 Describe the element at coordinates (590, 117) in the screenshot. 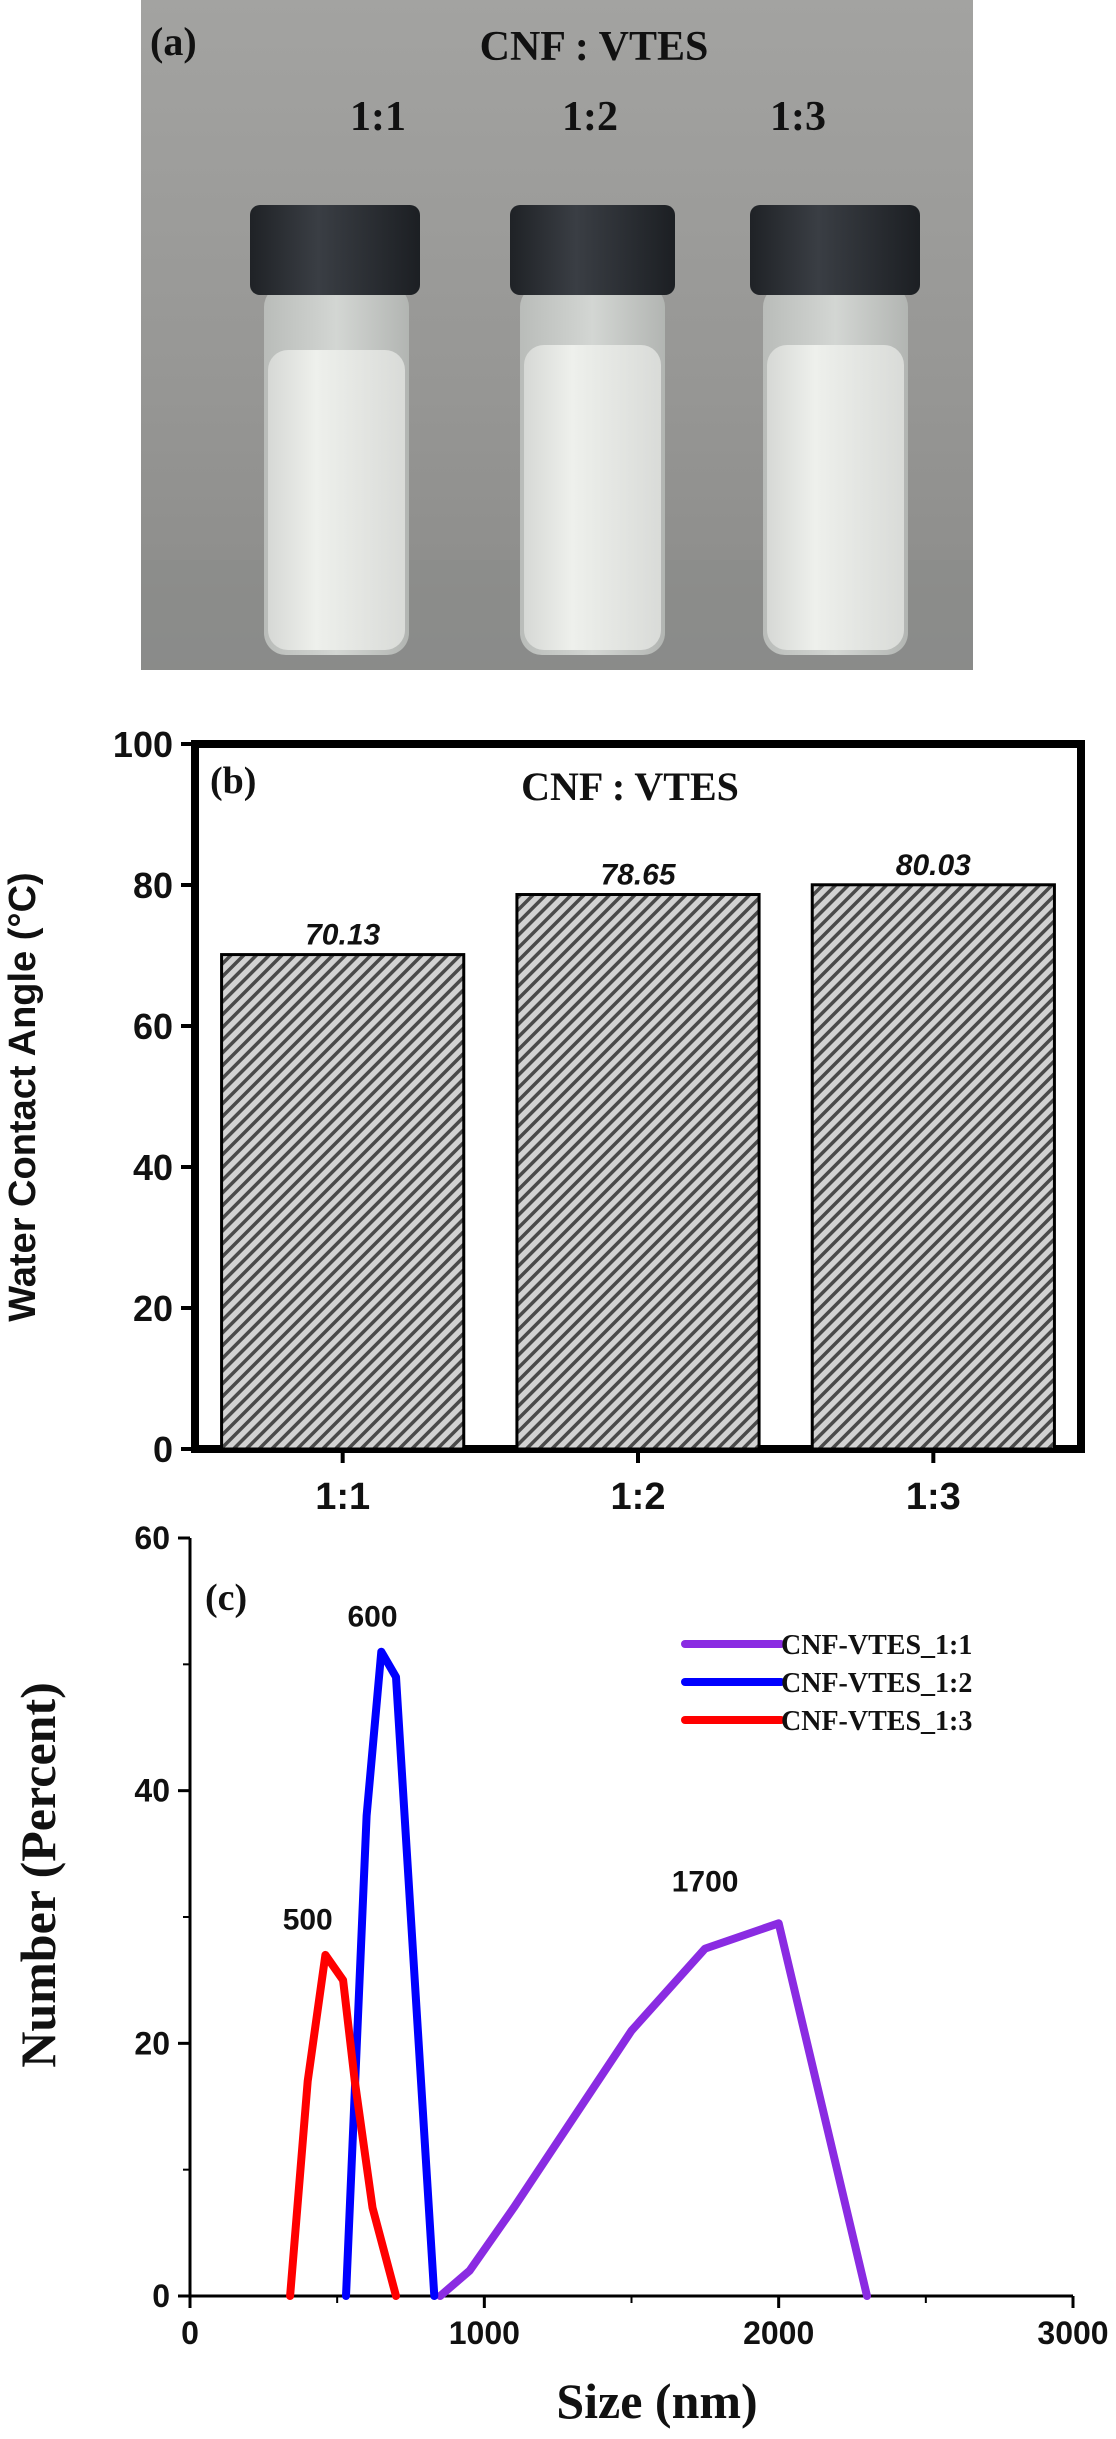

I see `sample-label-2: 1:2` at that location.